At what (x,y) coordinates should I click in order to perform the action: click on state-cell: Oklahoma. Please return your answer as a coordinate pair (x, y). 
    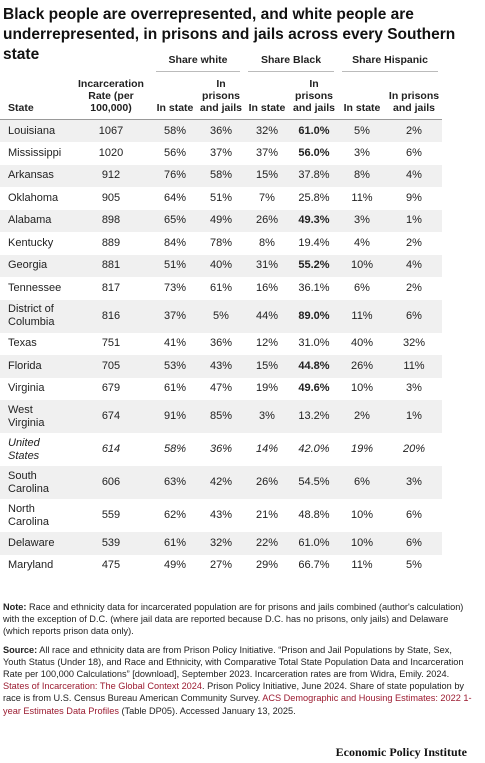
    Looking at the image, I should click on (33, 197).